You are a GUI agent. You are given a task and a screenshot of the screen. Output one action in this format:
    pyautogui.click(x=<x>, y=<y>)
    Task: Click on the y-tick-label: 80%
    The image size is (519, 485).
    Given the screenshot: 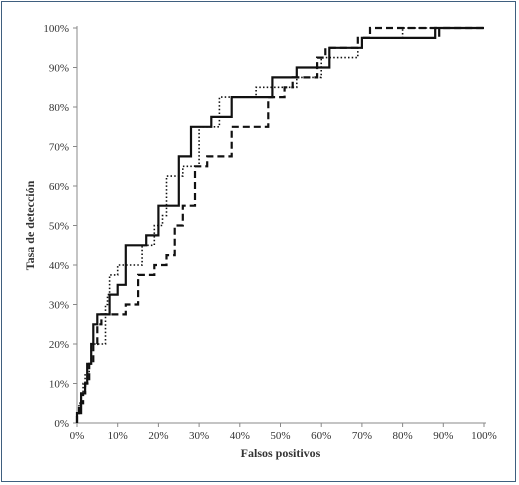 What is the action you would take?
    pyautogui.click(x=59, y=108)
    